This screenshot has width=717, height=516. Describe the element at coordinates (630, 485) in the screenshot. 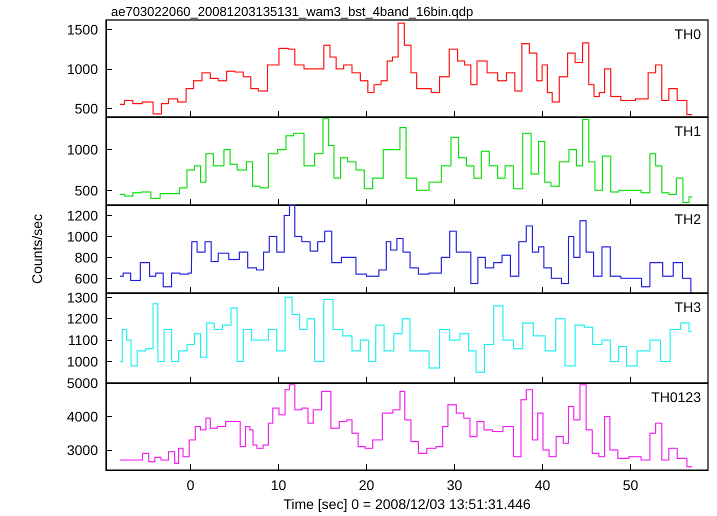

I see `x-tick-label: 50` at that location.